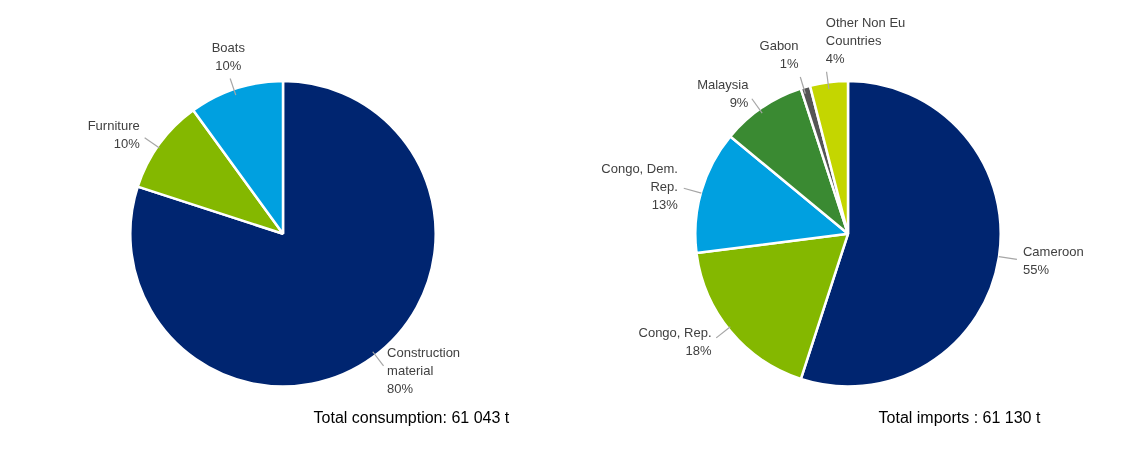 This screenshot has height=452, width=1130. Describe the element at coordinates (1053, 251) in the screenshot. I see `slice-label: Cameroon` at that location.